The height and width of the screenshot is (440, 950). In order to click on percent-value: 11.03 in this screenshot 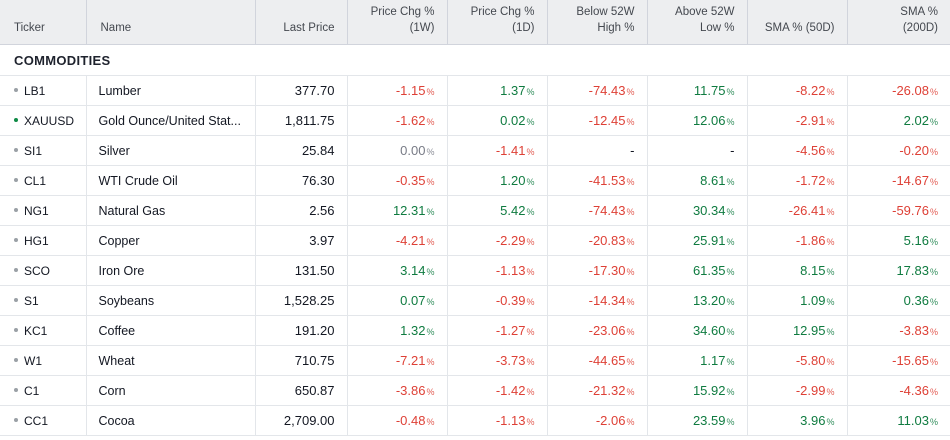, I will do `click(913, 421)`.